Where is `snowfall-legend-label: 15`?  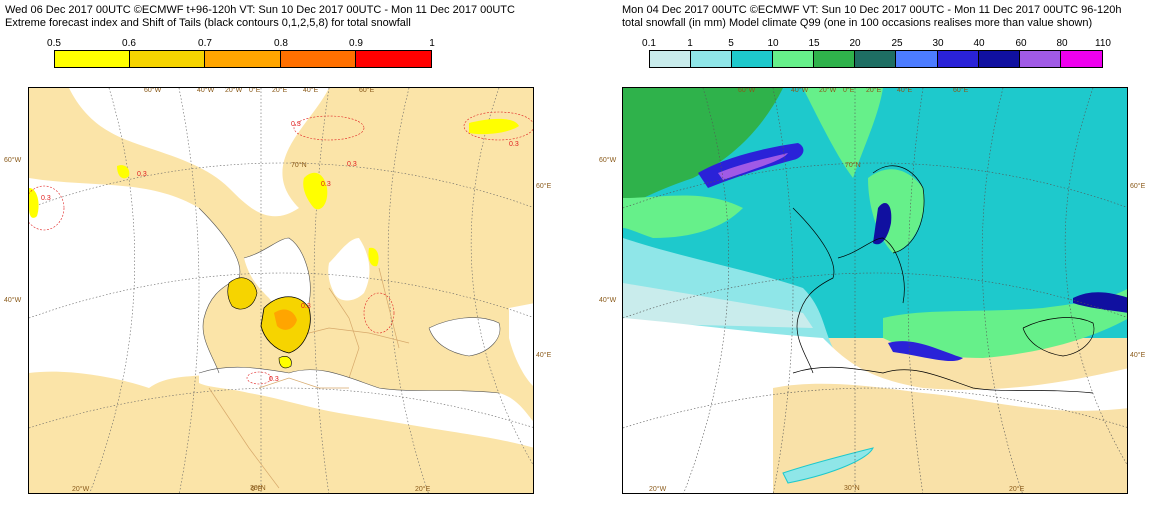
snowfall-legend-label: 15 is located at coordinates (814, 43).